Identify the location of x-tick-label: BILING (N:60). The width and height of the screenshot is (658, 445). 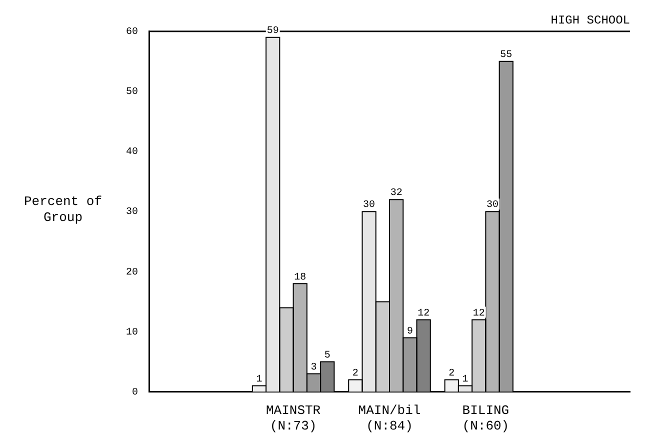
(486, 418).